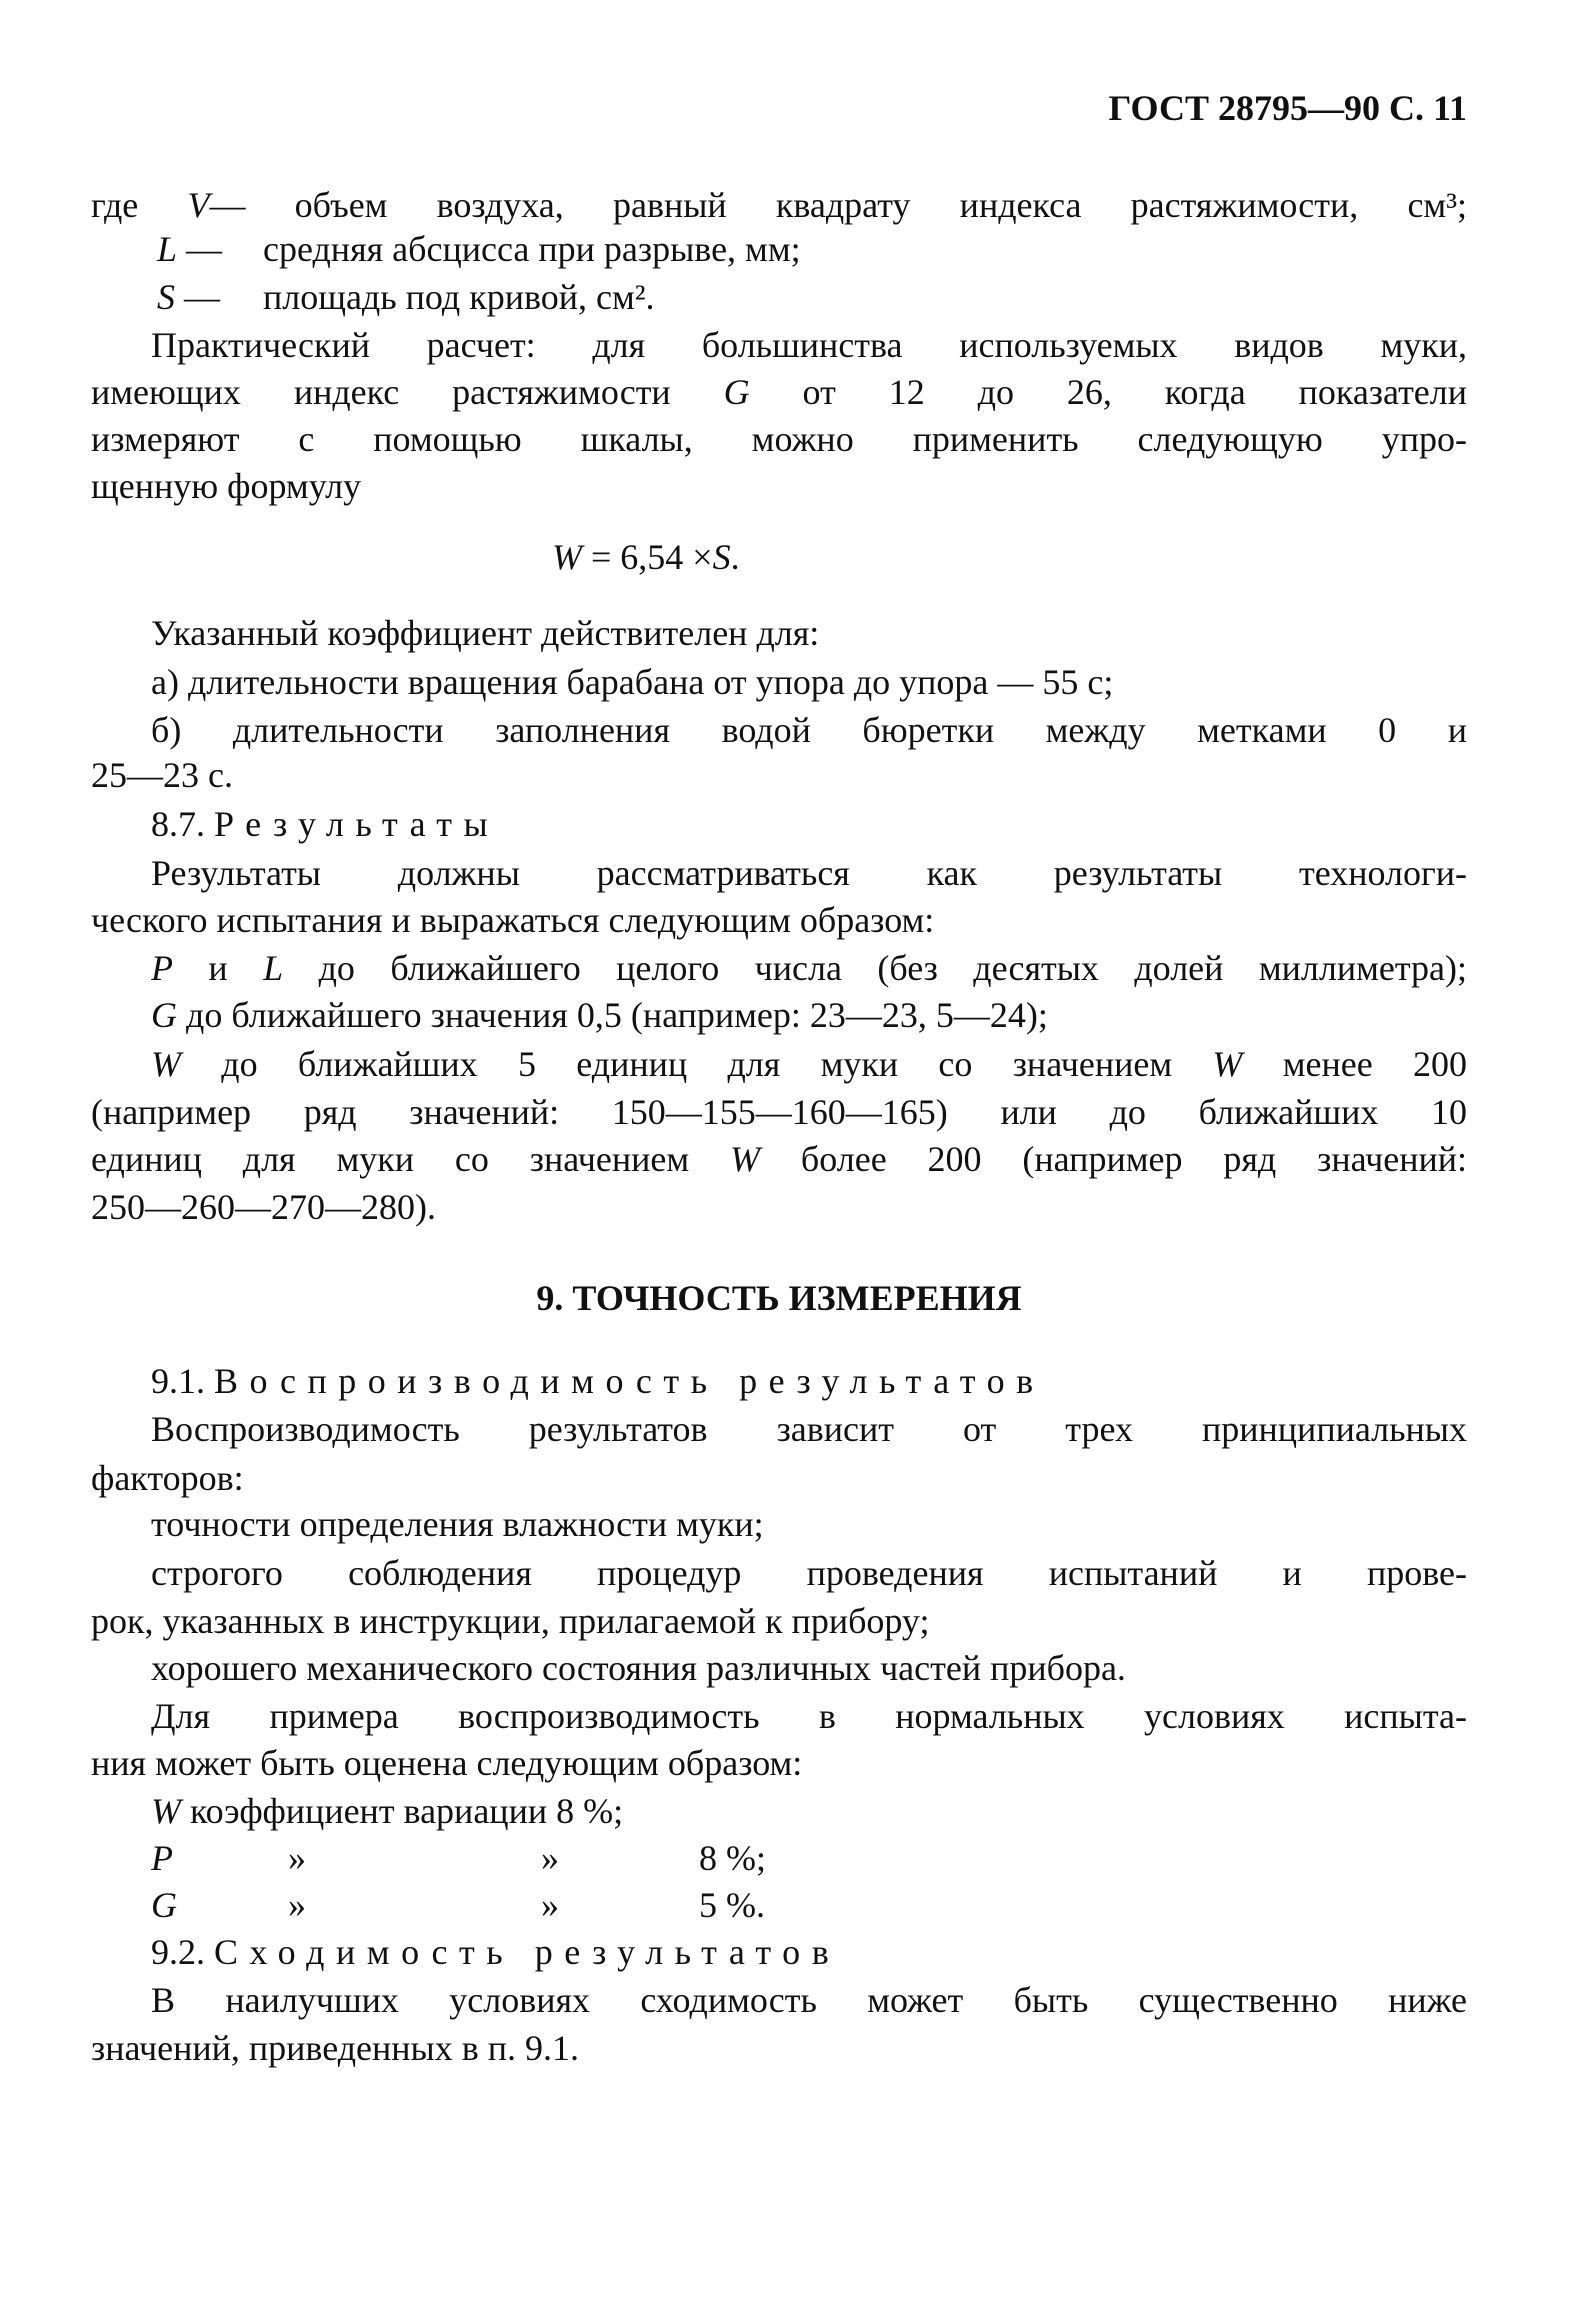 This screenshot has width=1580, height=2311. What do you see at coordinates (226, 486) in the screenshot?
I see `text-run: щенную формулу` at bounding box center [226, 486].